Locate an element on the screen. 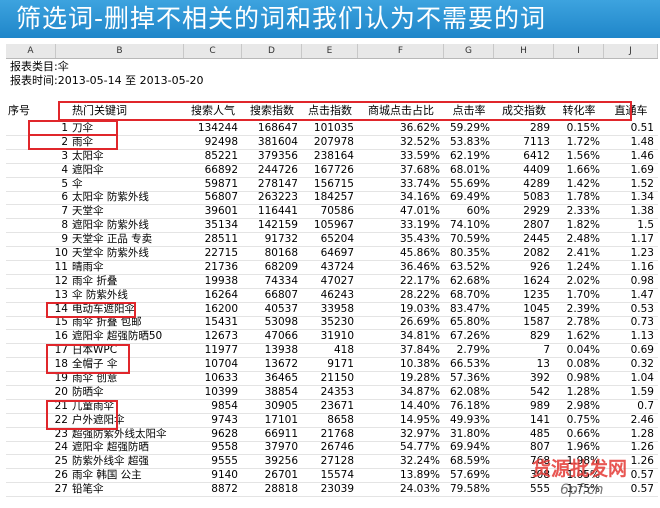 The image size is (660, 508). table-cell: 14.40% is located at coordinates (419, 405).